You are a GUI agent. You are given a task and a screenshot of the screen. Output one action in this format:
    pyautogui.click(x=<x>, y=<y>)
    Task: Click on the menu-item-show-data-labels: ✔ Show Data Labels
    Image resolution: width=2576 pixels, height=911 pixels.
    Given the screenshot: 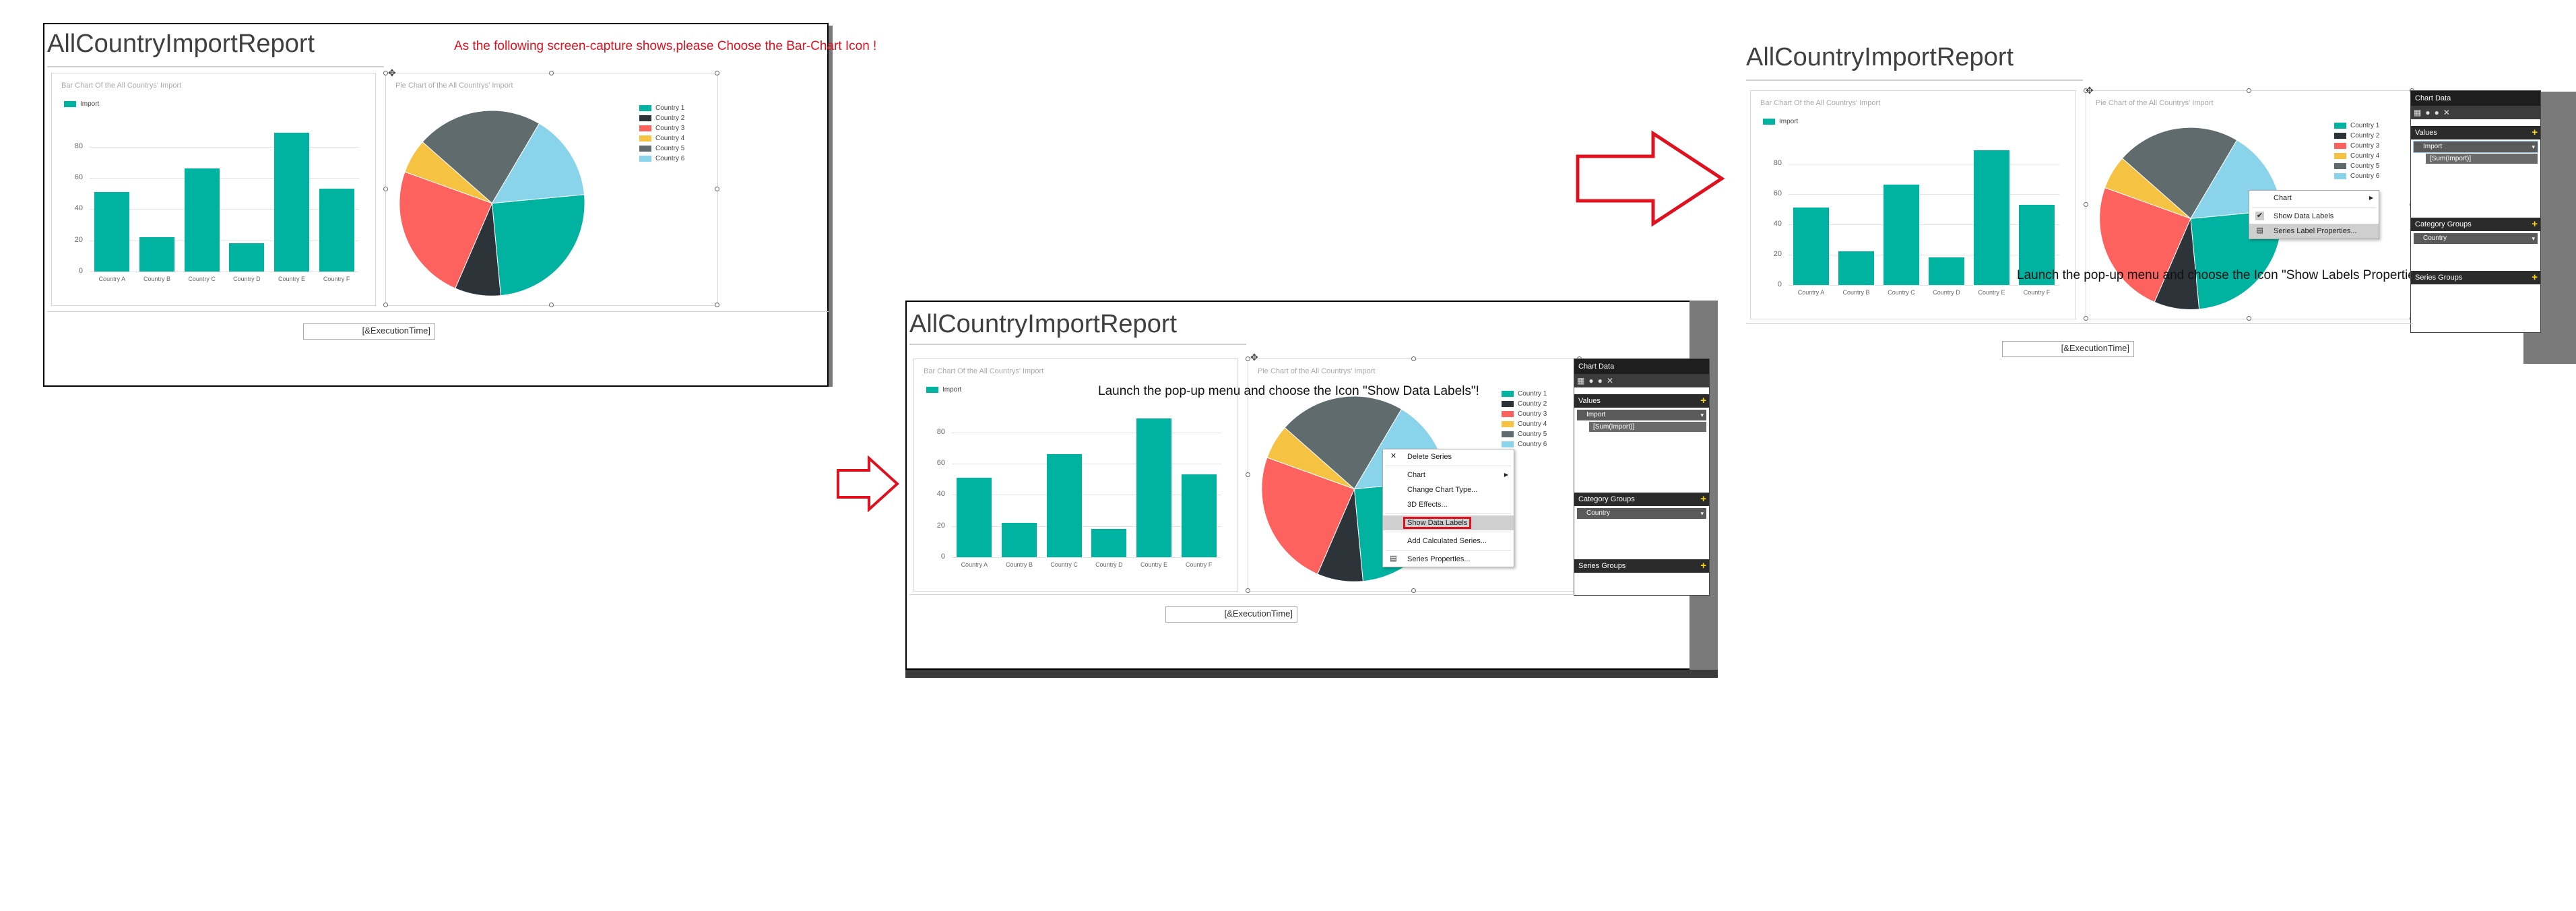 What is the action you would take?
    pyautogui.click(x=2294, y=216)
    